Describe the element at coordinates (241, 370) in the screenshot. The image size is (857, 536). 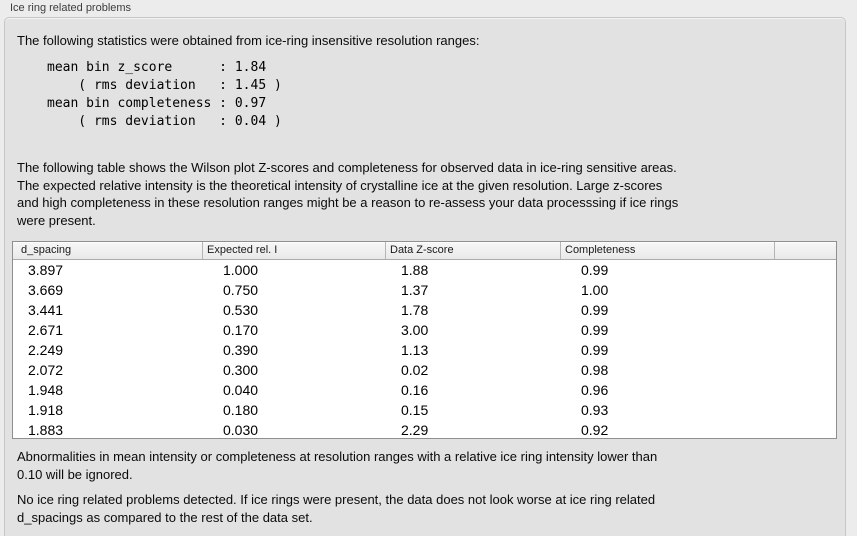
I see `table-cell-expected-rel-i: 0.300` at that location.